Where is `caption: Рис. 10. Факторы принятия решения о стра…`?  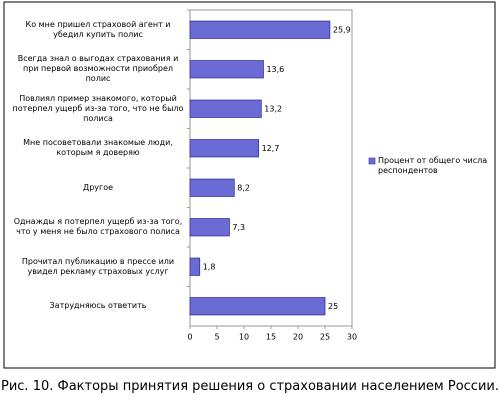 caption: Рис. 10. Факторы принятия решения о стра… is located at coordinates (250, 386).